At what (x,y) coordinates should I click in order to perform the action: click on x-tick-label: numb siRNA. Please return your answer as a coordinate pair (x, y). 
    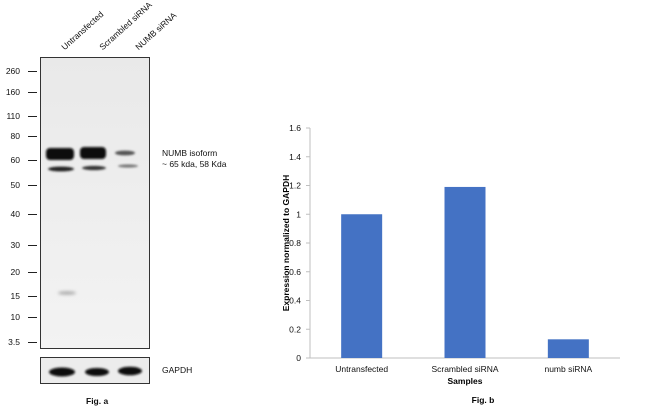
    Looking at the image, I should click on (568, 369).